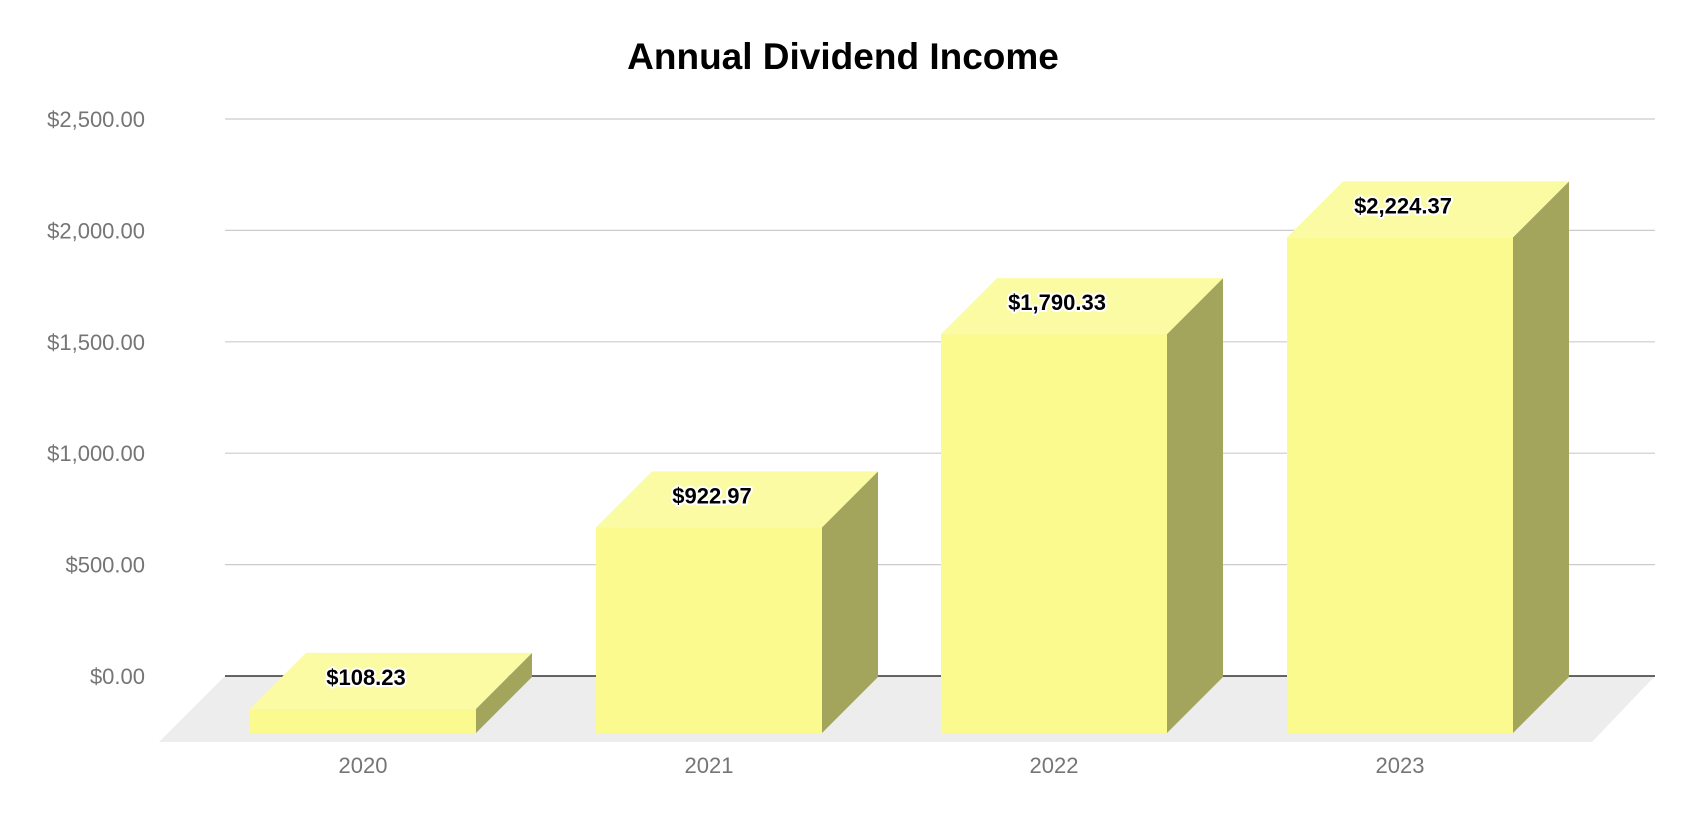 The image size is (1686, 816). What do you see at coordinates (882, 765) in the screenshot?
I see `x-axis: 2020 2021 2022 2023` at bounding box center [882, 765].